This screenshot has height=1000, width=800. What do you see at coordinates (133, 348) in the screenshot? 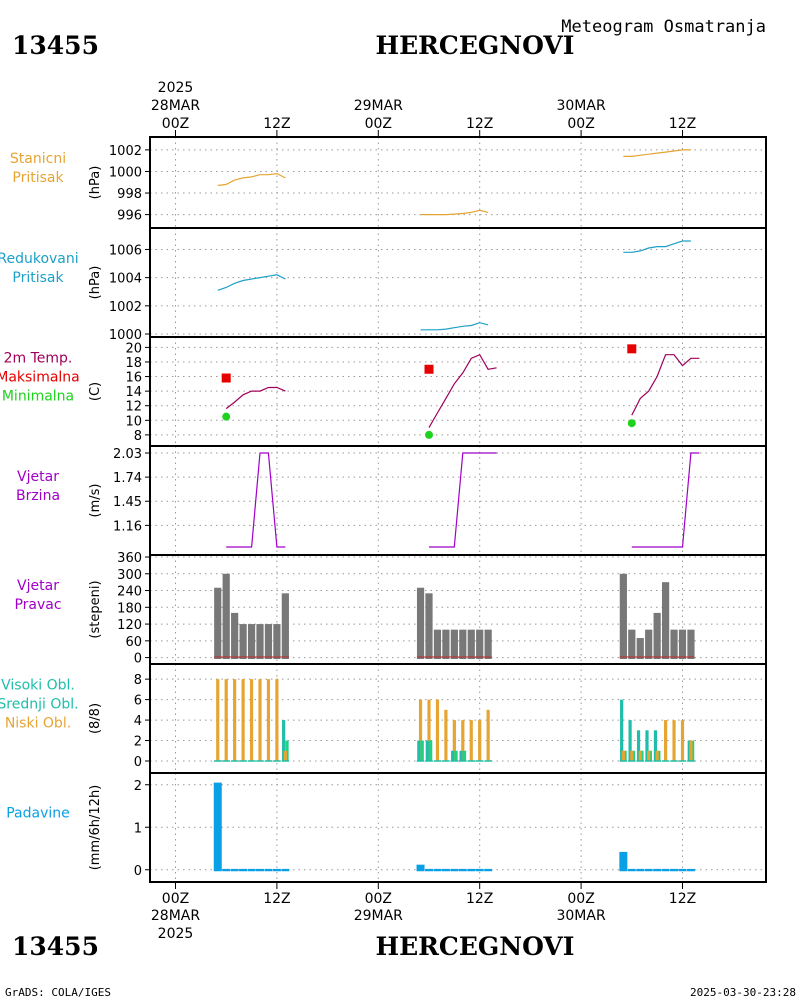
I see `y-tick-label: 20` at bounding box center [133, 348].